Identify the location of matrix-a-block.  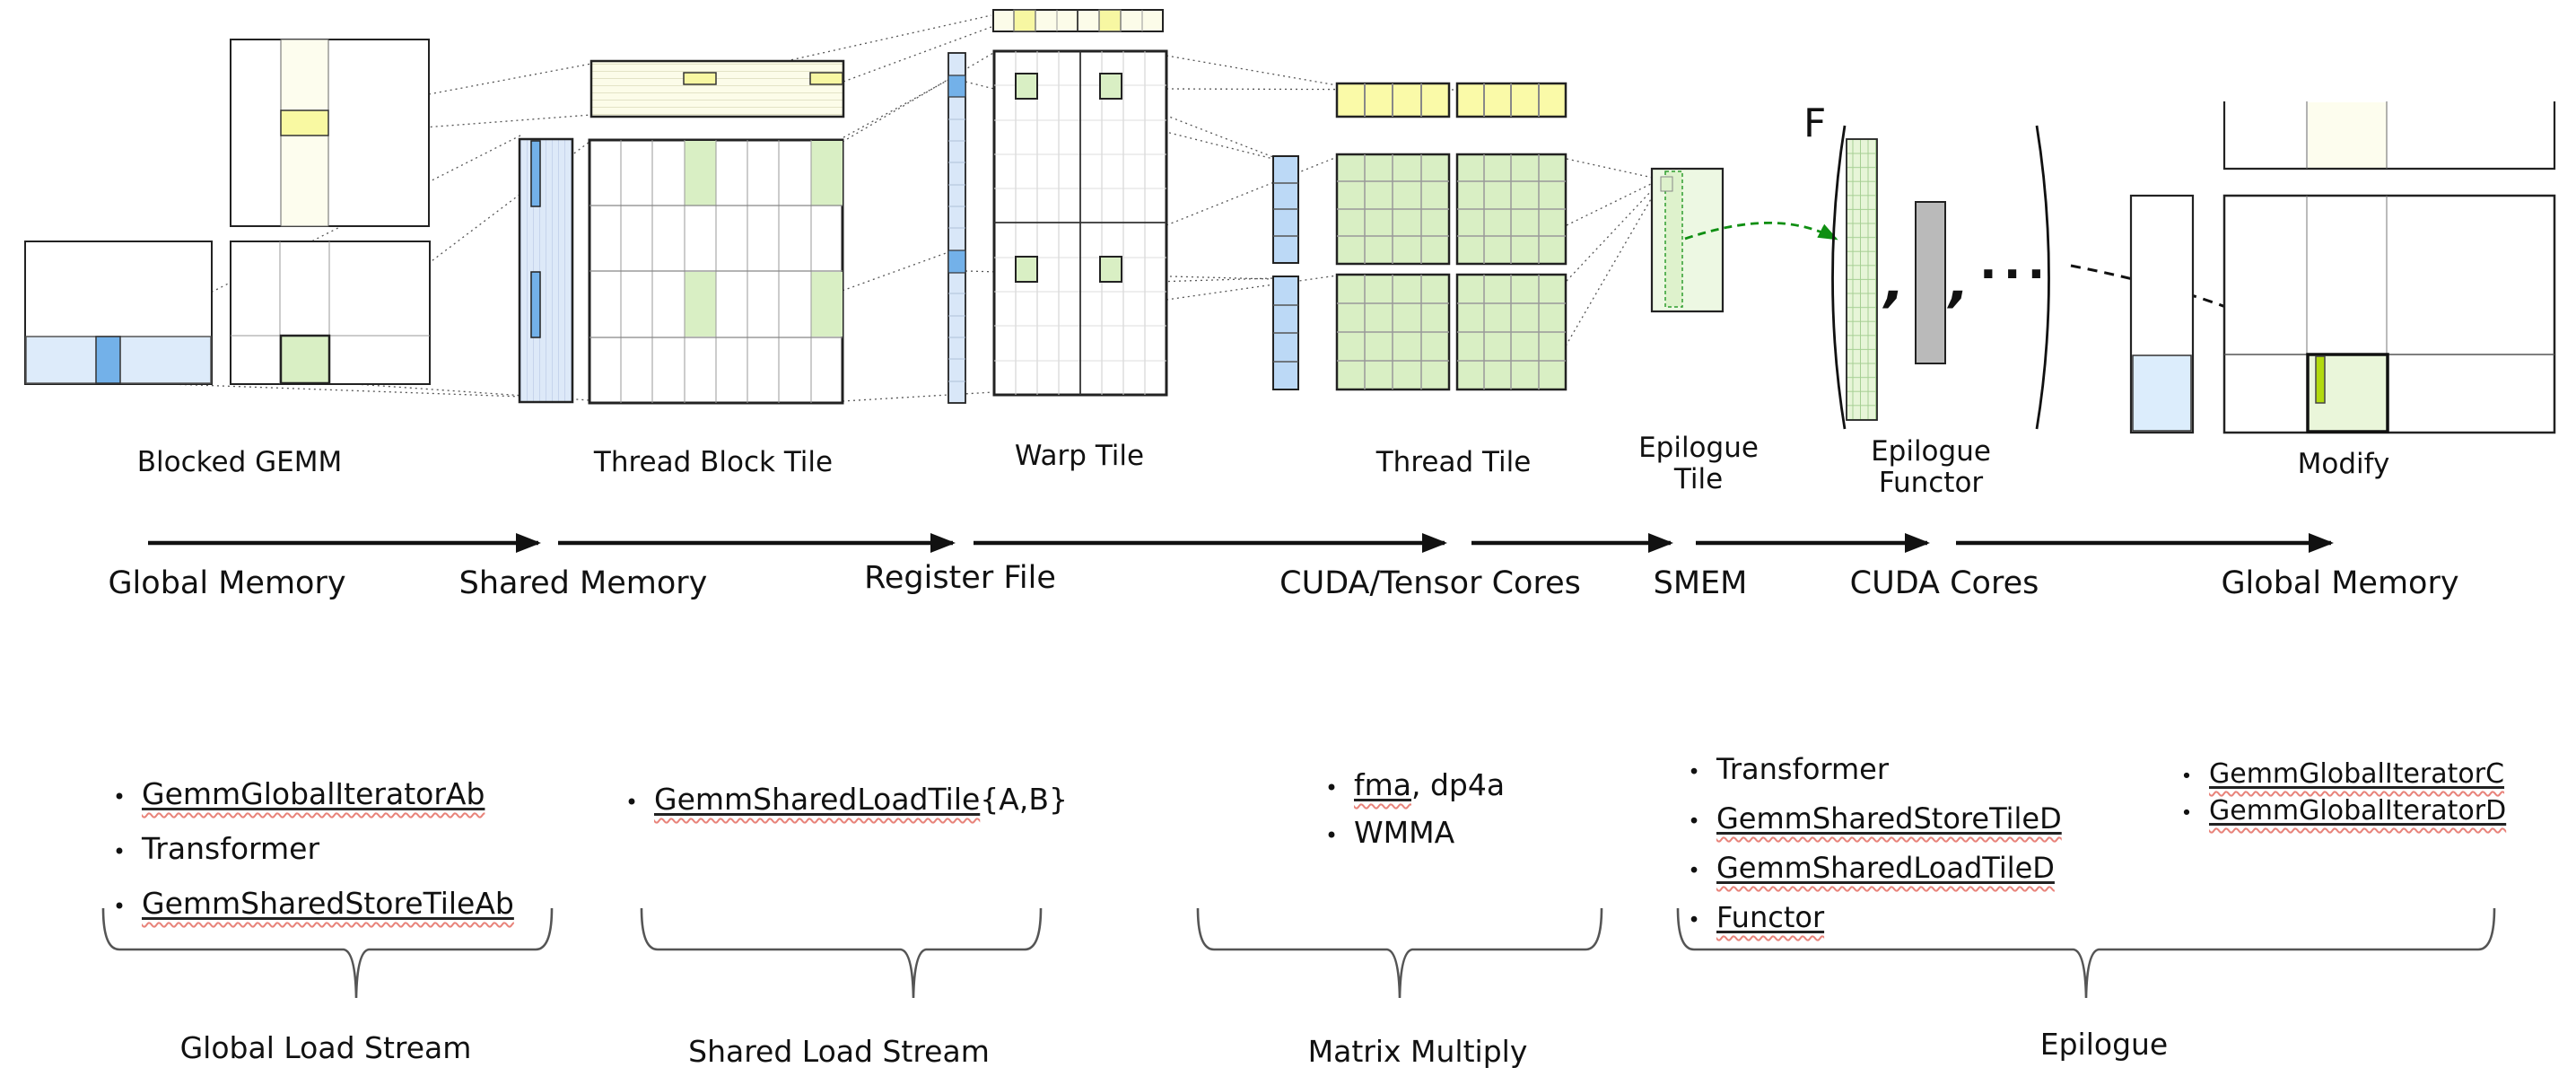
(108, 360).